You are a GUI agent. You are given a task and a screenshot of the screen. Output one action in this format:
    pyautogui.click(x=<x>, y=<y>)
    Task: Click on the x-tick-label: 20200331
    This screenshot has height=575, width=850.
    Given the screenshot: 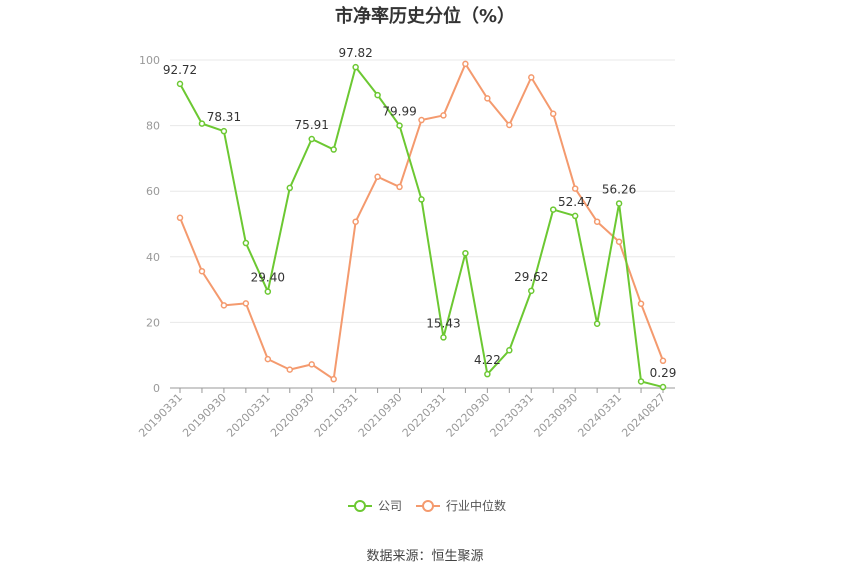 What is the action you would take?
    pyautogui.click(x=248, y=415)
    